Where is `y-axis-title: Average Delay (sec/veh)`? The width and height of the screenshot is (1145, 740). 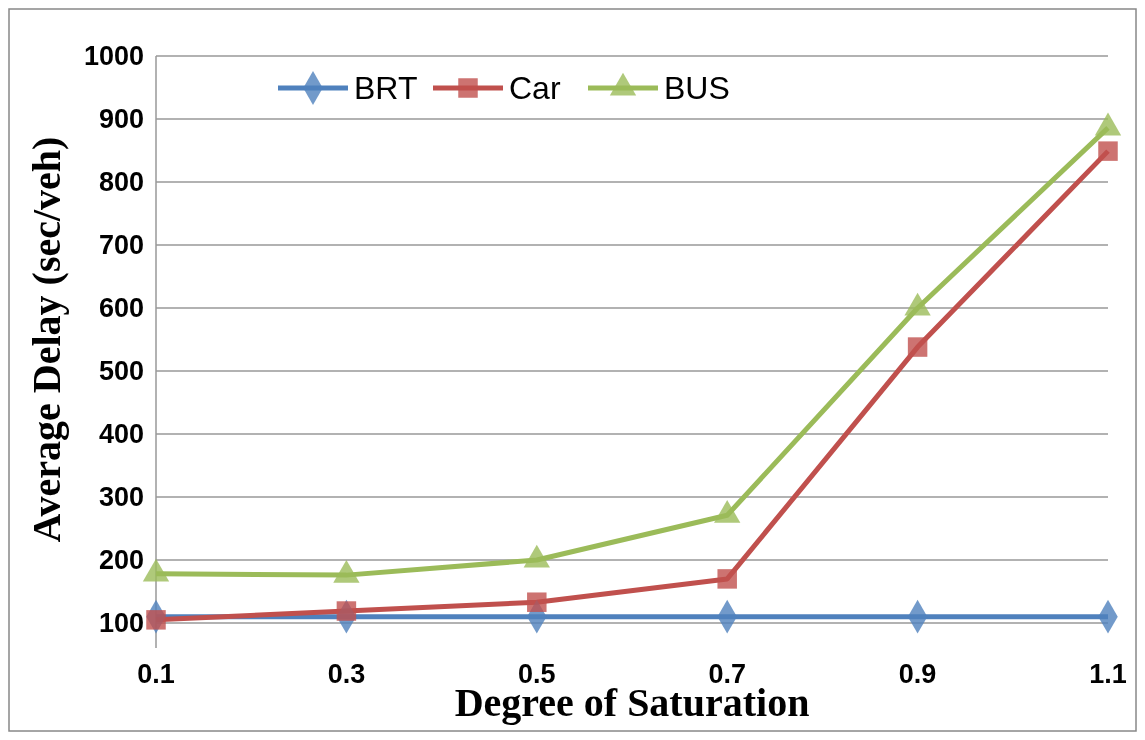 y-axis-title: Average Delay (sec/veh) is located at coordinates (46, 339).